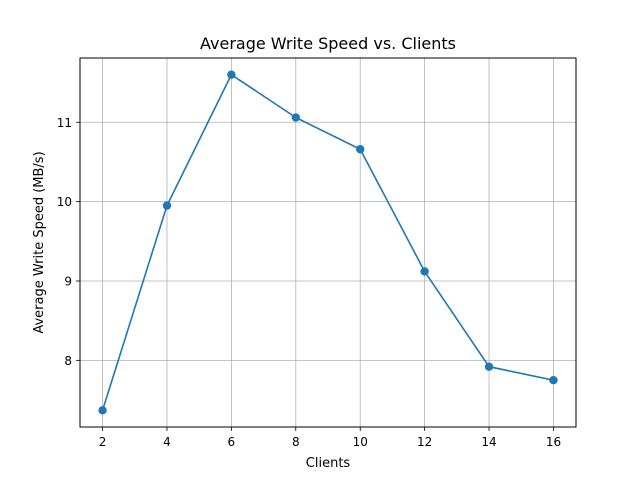  What do you see at coordinates (103, 442) in the screenshot?
I see `x-tick-label: 2` at bounding box center [103, 442].